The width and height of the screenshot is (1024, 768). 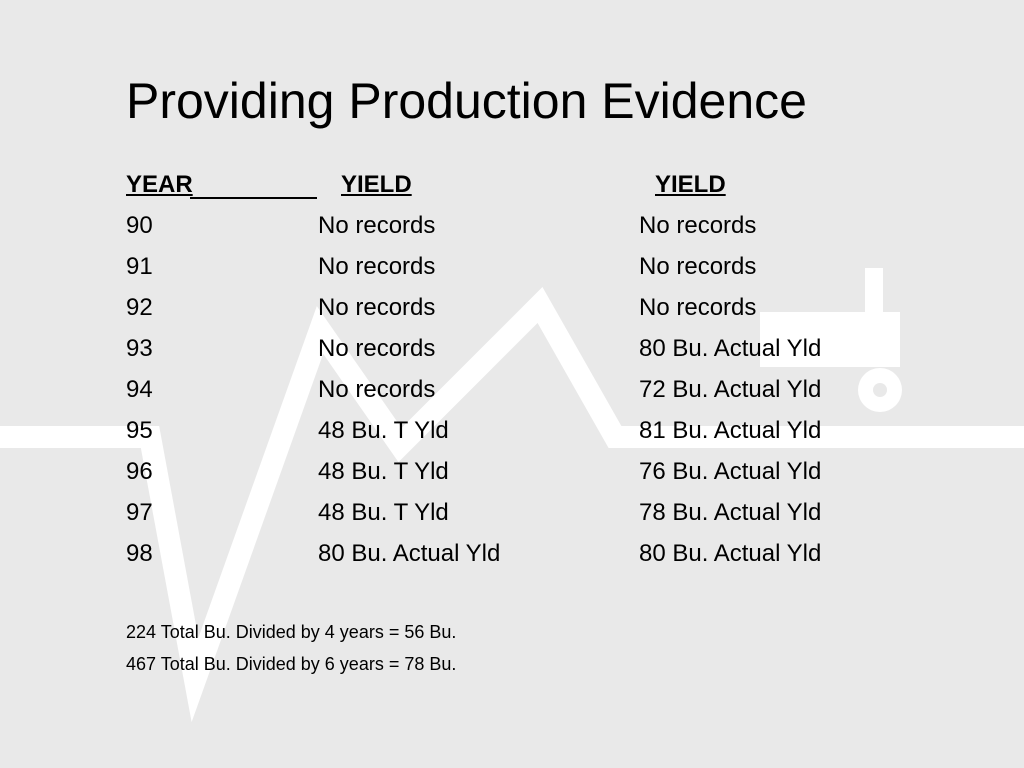 I want to click on table-cell: 98, so click(x=139, y=553).